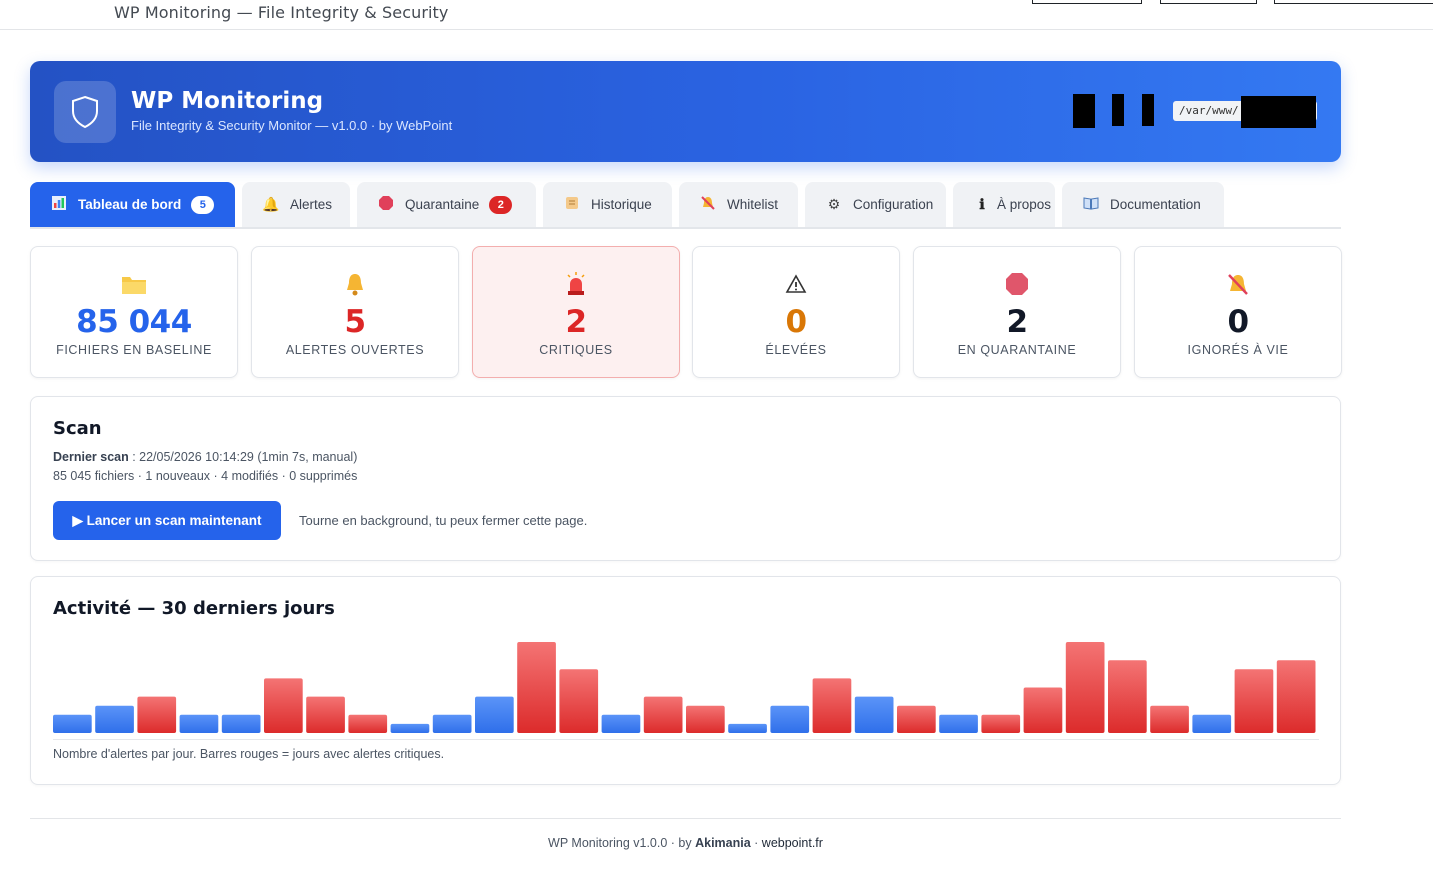 The width and height of the screenshot is (1433, 869). What do you see at coordinates (355, 284) in the screenshot?
I see `bell-icon` at bounding box center [355, 284].